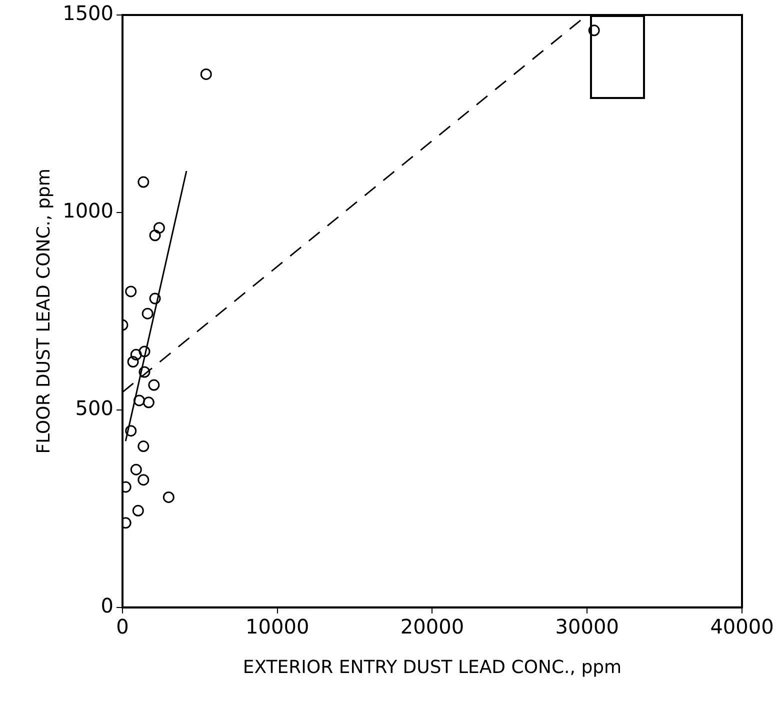  Describe the element at coordinates (587, 626) in the screenshot. I see `x-tick-label: 30000` at that location.